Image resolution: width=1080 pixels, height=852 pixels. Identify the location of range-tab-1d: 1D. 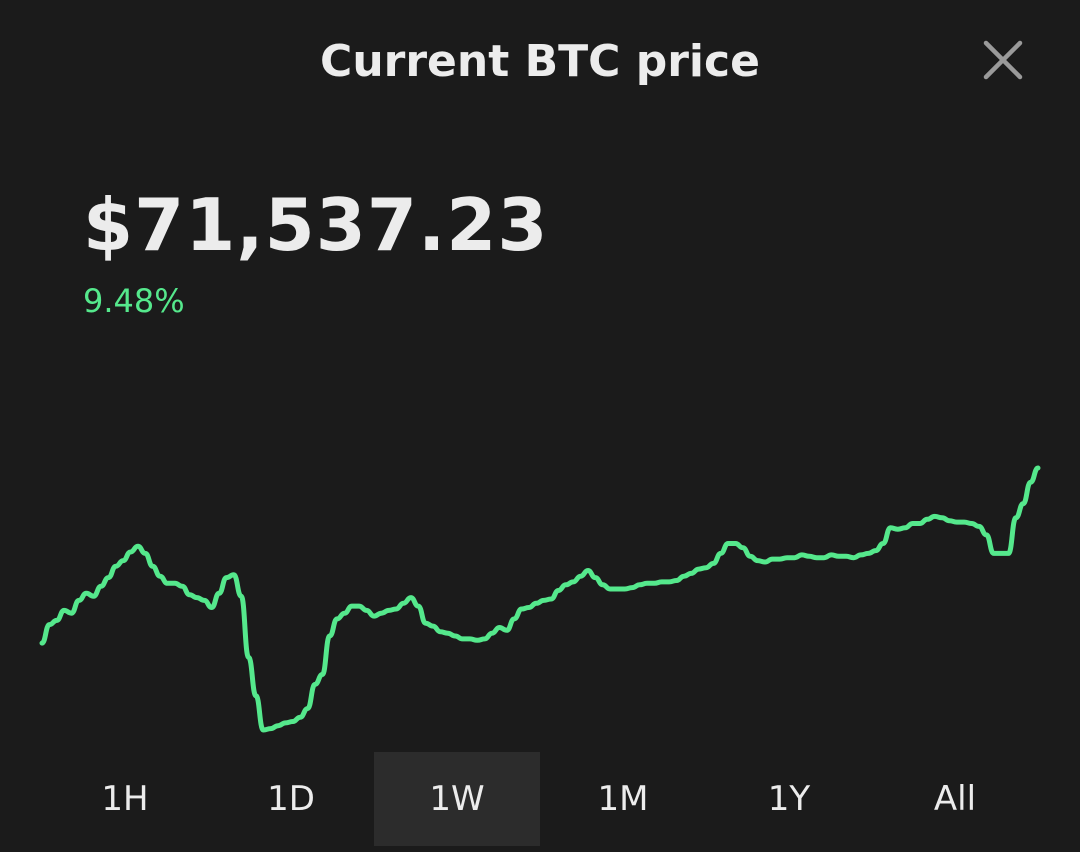
(291, 799).